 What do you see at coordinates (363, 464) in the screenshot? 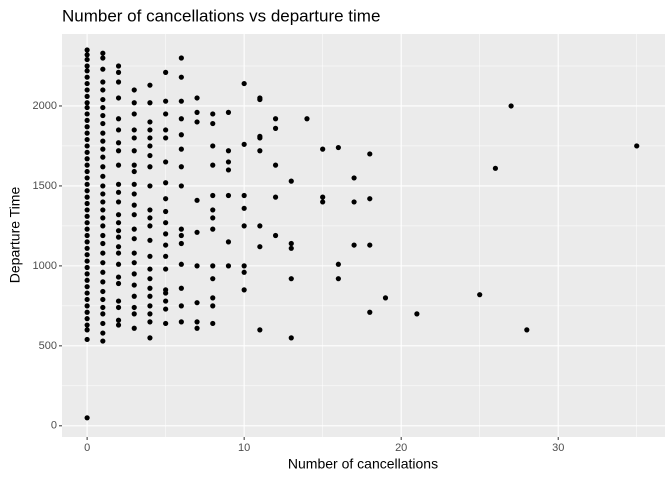
I see `x-axis-label: Number of cancellations` at bounding box center [363, 464].